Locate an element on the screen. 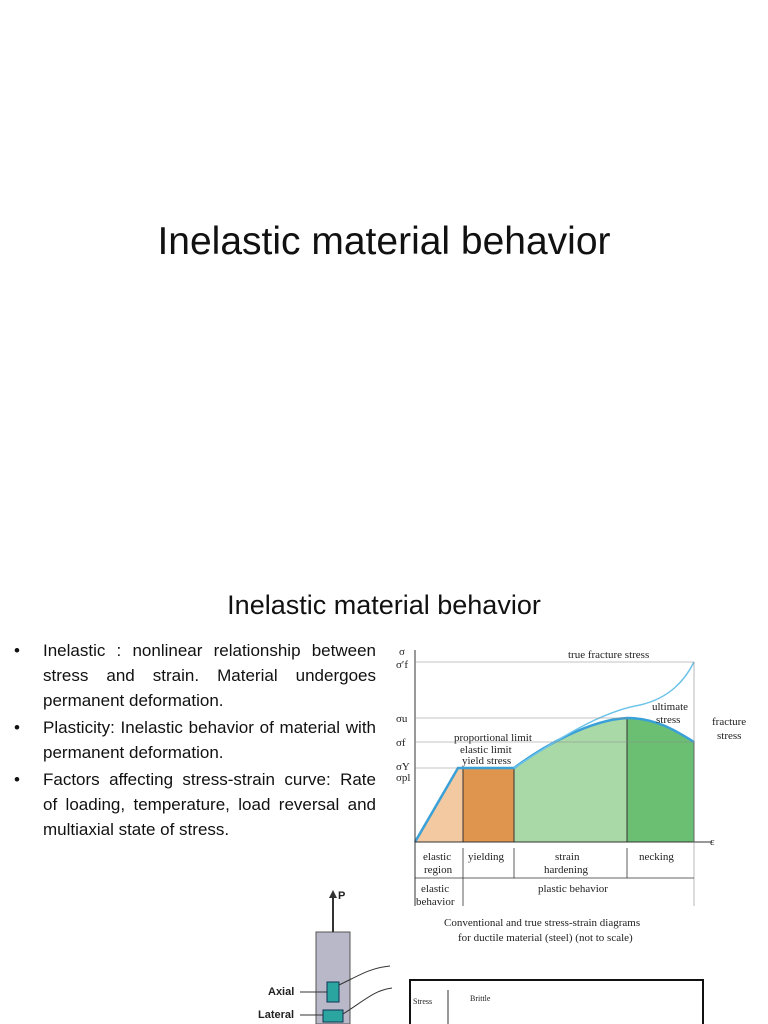 This screenshot has width=768, height=1024. axis-symbol: σpl is located at coordinates (403, 778).